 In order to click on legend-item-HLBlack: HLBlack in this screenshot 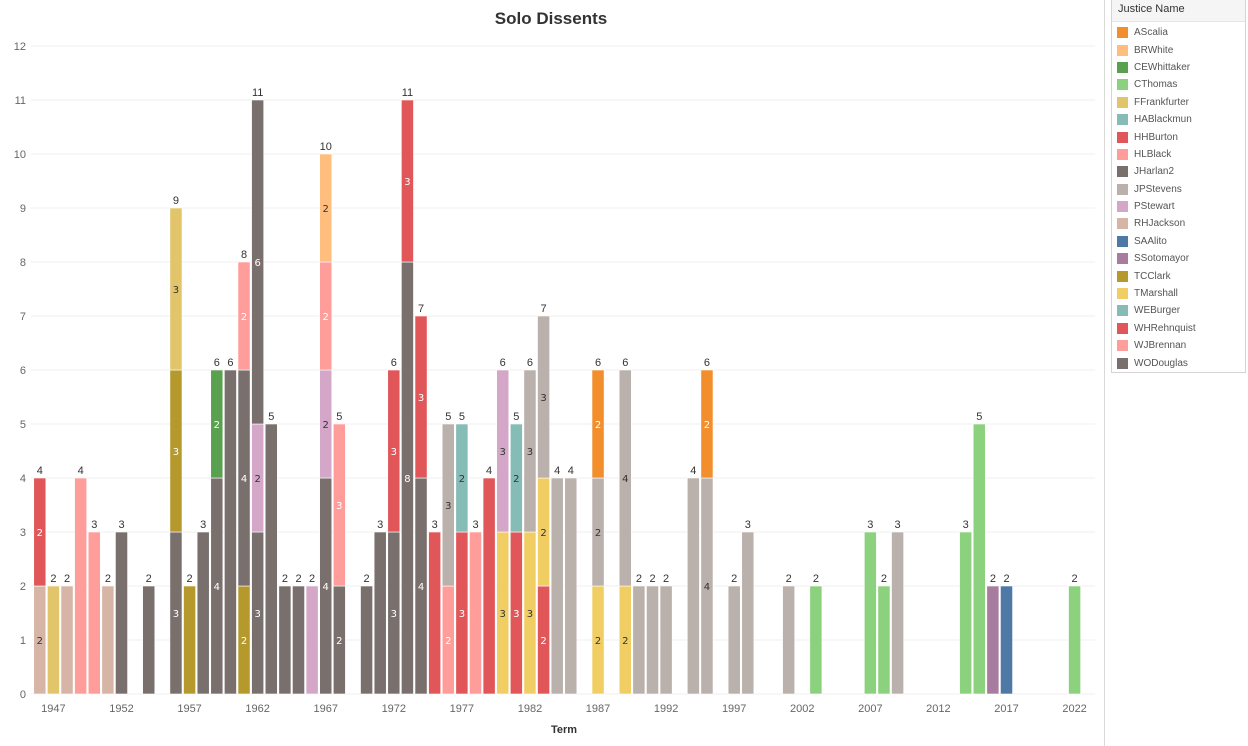, I will do `click(1178, 154)`.